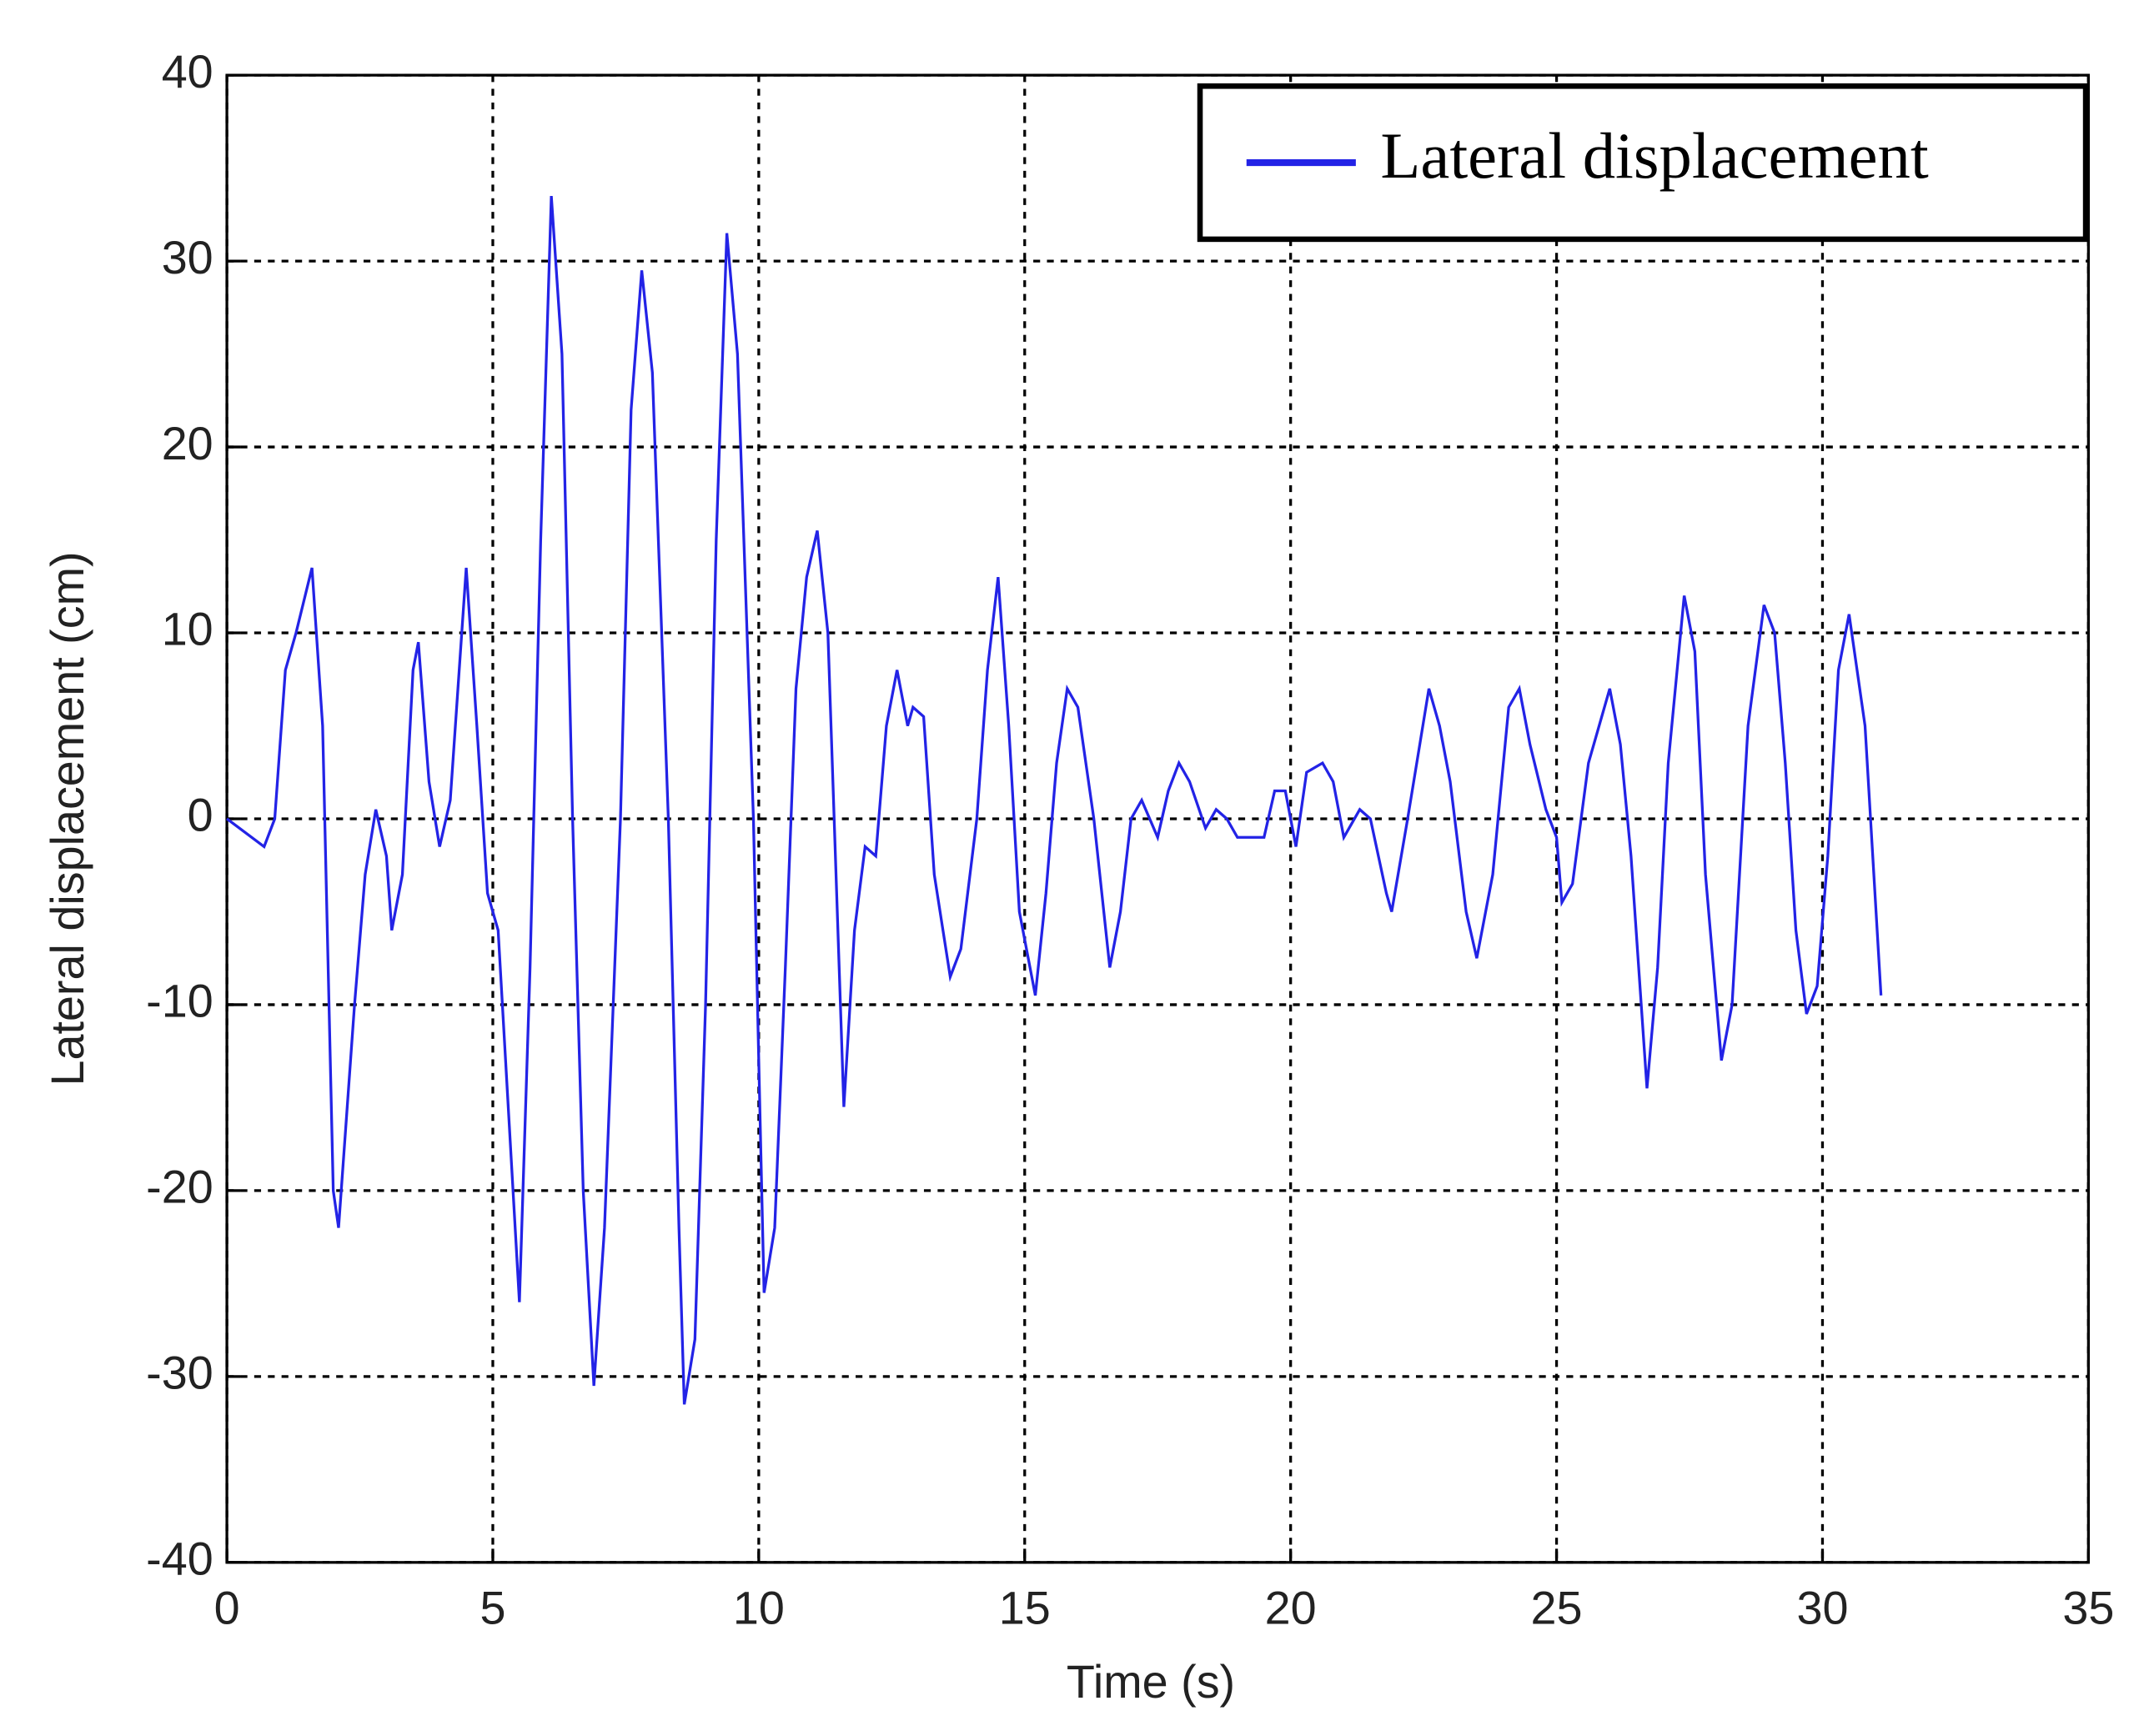 Image resolution: width=2139 pixels, height=1736 pixels. I want to click on y-tick-label: 20, so click(187, 443).